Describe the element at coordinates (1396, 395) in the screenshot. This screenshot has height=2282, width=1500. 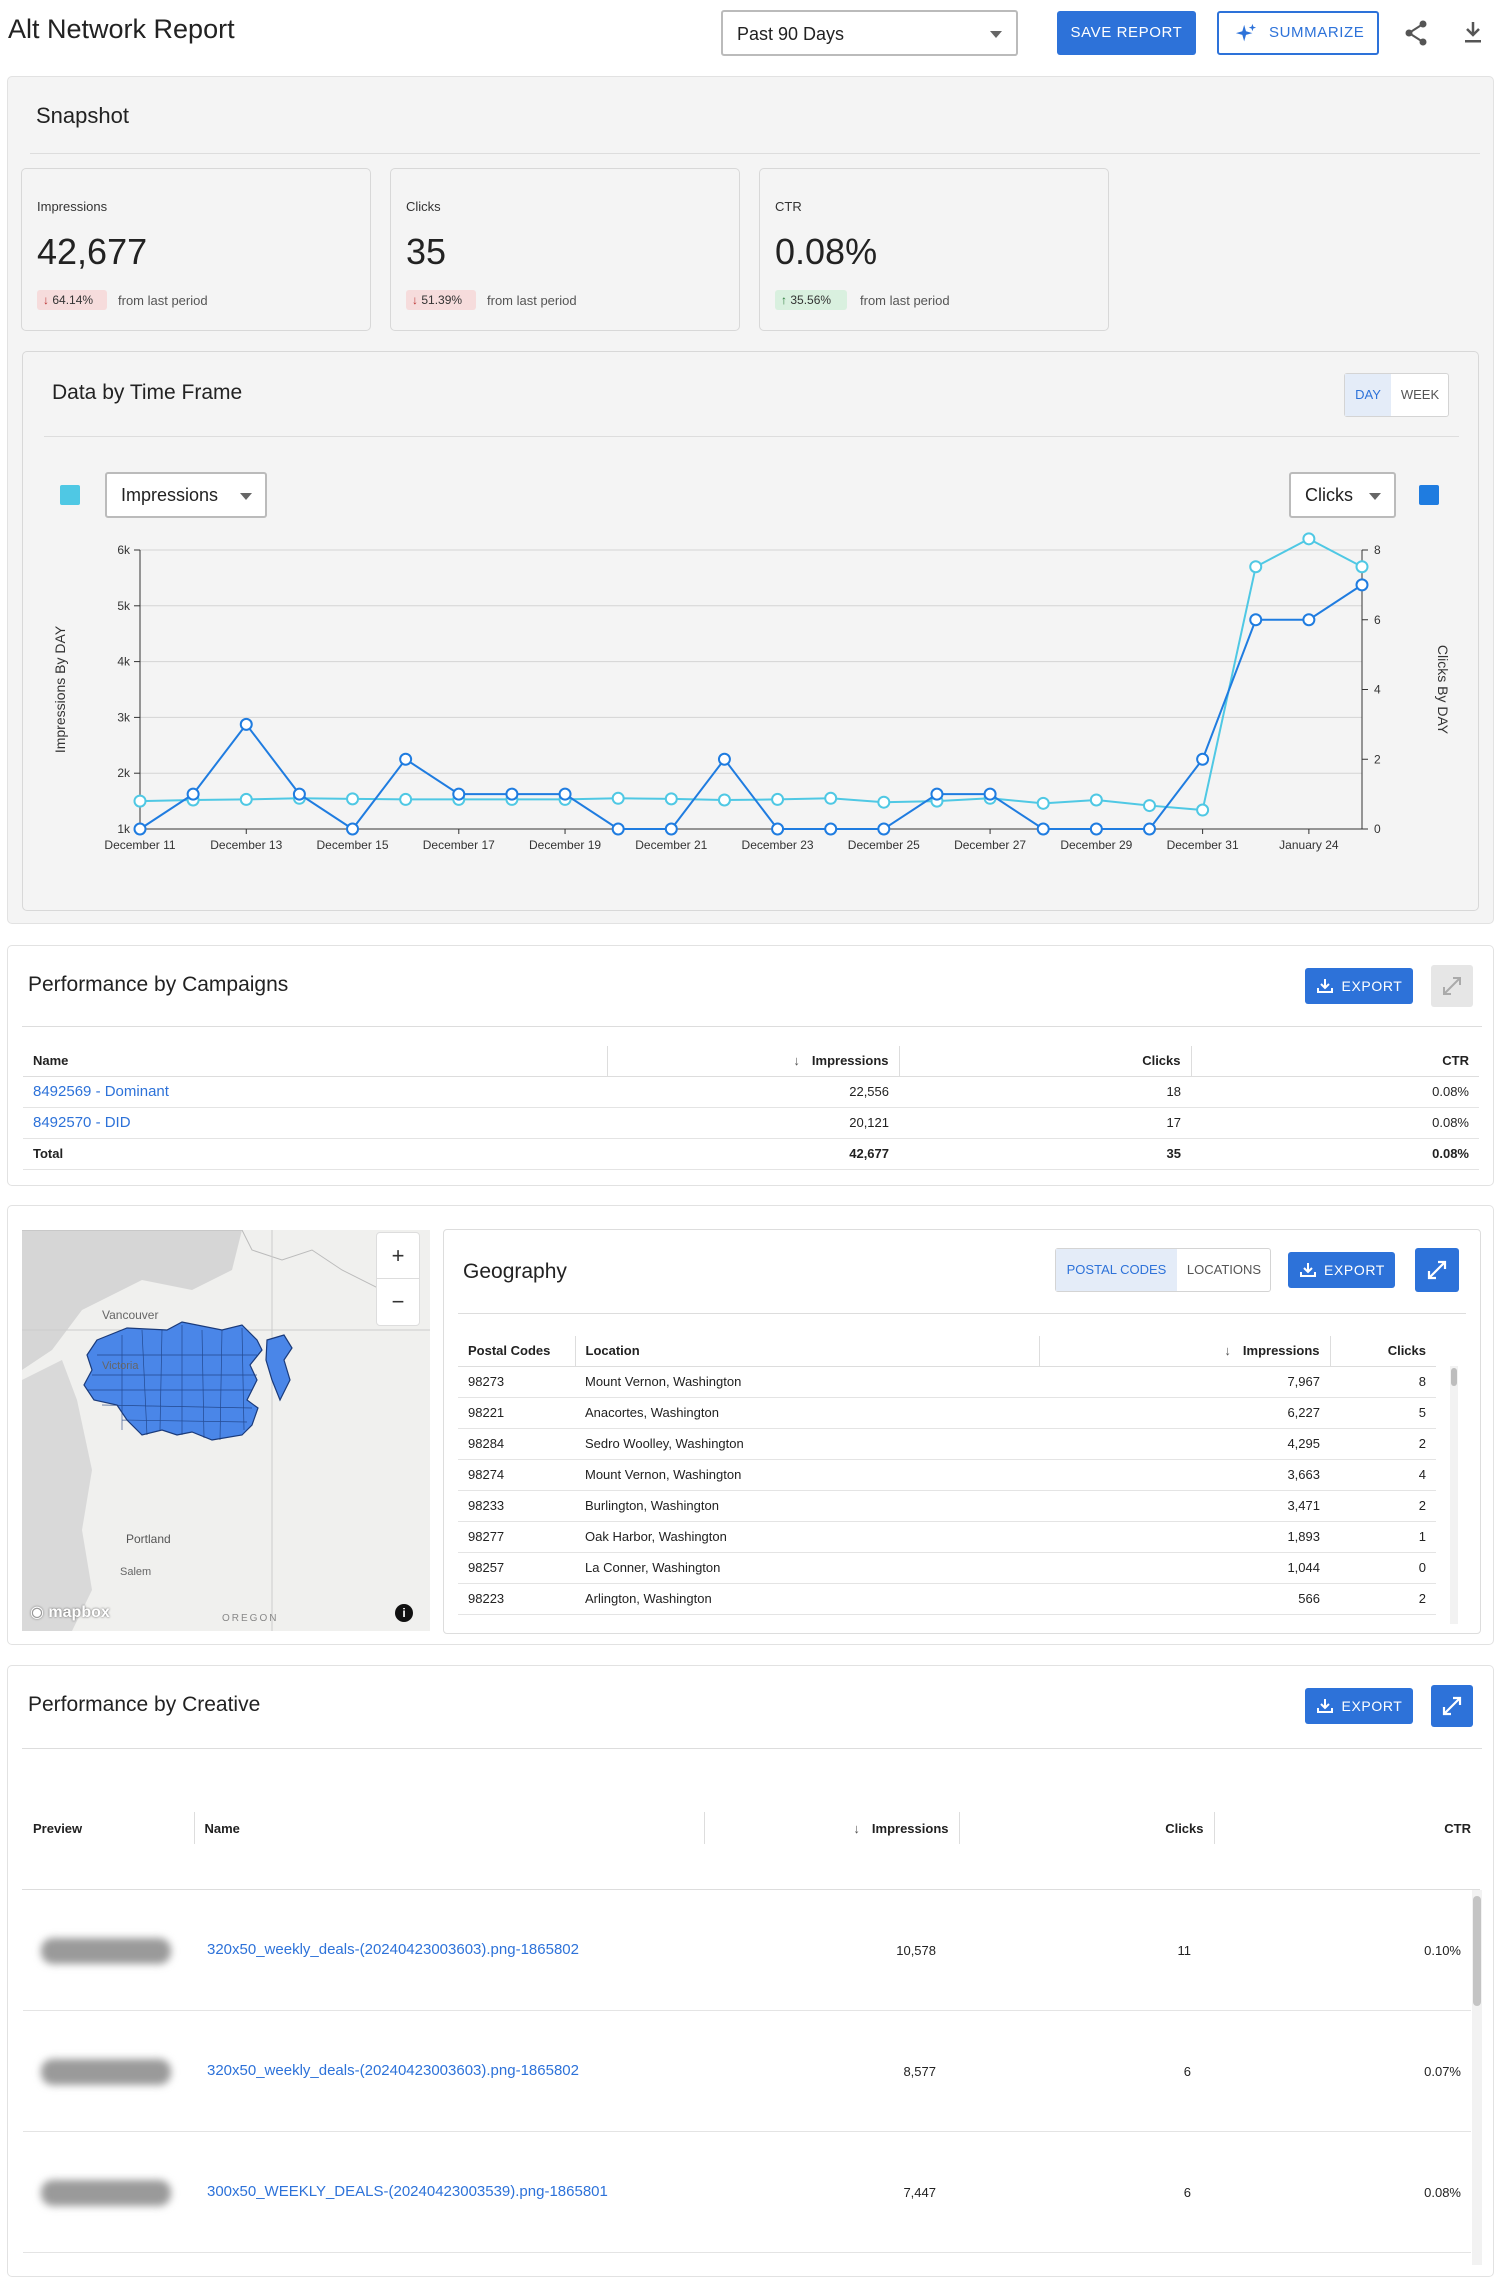
I see `day-week-toggle: DAY WEEK` at that location.